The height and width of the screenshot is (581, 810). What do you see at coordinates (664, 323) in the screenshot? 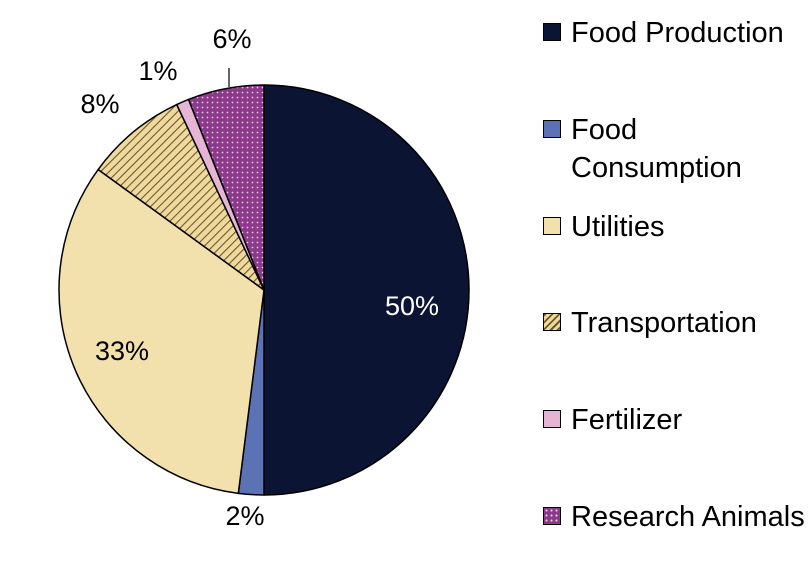
I see `legend-label-transportation: Transportation` at bounding box center [664, 323].